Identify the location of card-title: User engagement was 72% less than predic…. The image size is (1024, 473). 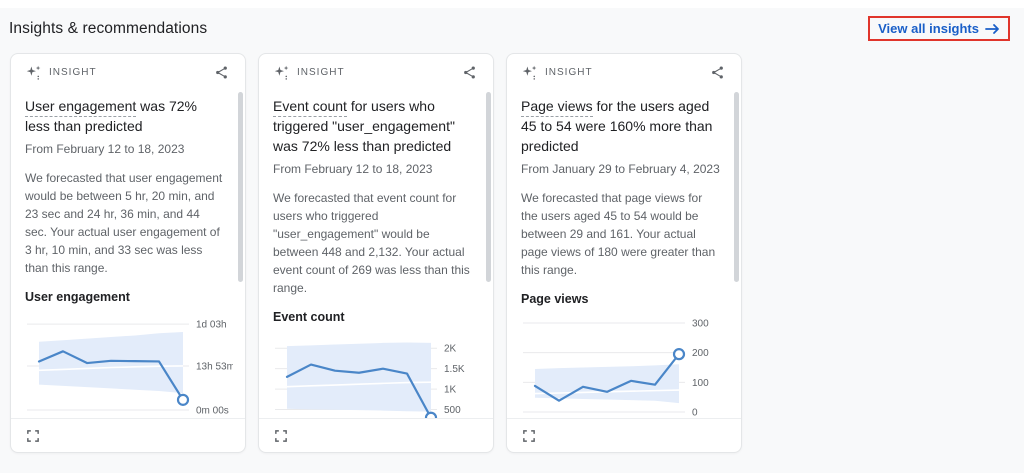
(128, 116).